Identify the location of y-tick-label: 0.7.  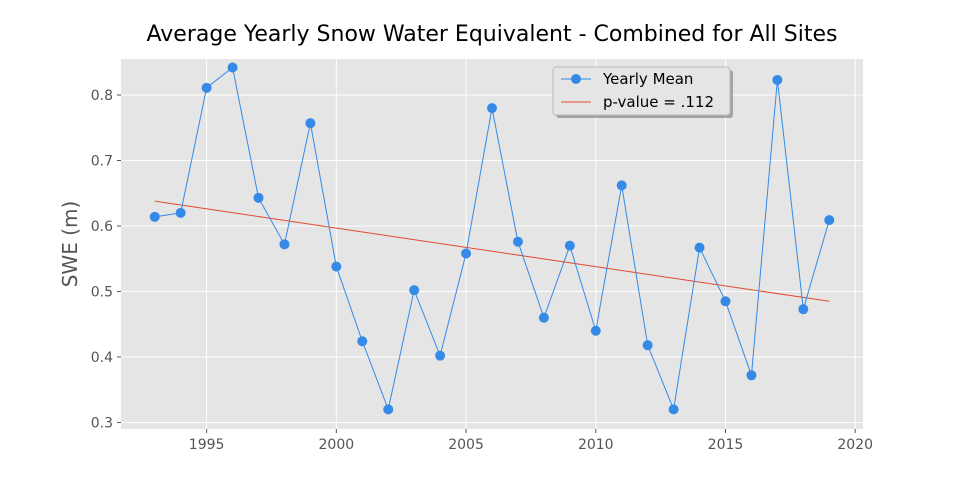
(102, 162).